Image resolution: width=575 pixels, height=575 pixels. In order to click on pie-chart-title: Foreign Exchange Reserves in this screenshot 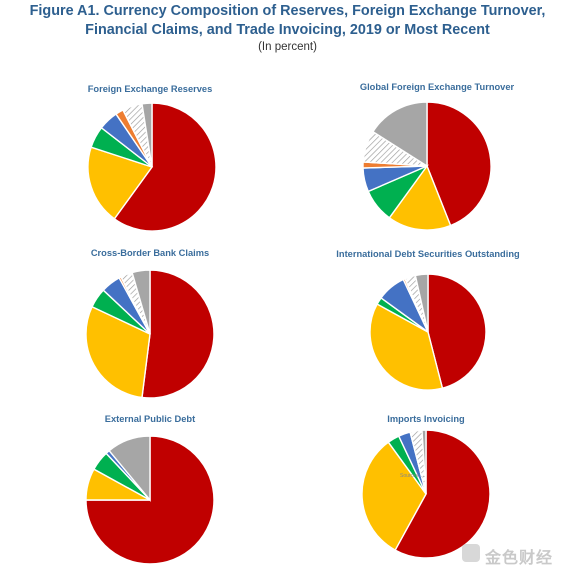, I will do `click(150, 89)`.